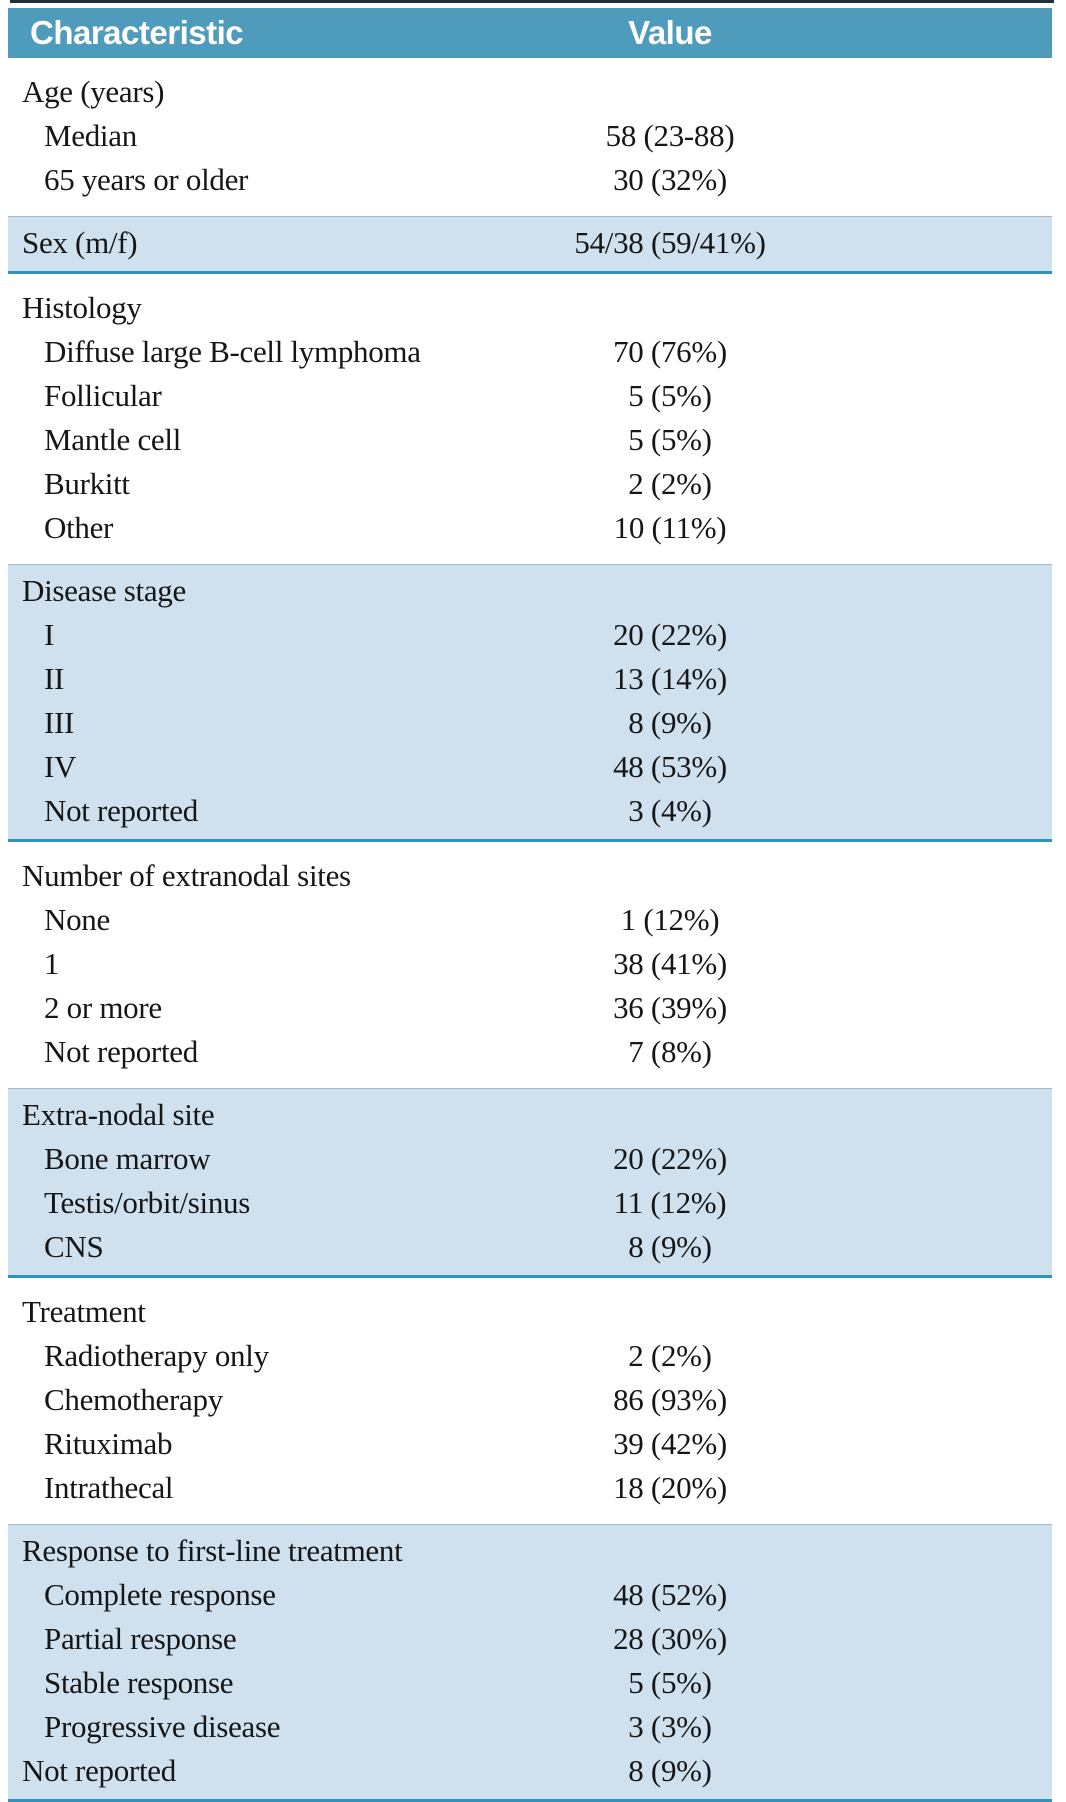  Describe the element at coordinates (104, 590) in the screenshot. I see `row-label: Disease stage` at that location.